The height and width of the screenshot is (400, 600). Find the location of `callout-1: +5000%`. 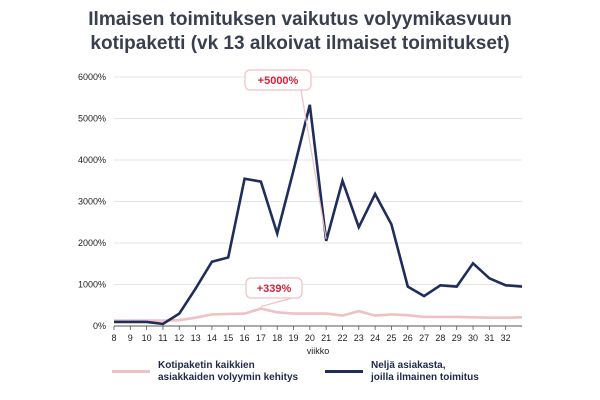

callout-1: +5000% is located at coordinates (285, 154).